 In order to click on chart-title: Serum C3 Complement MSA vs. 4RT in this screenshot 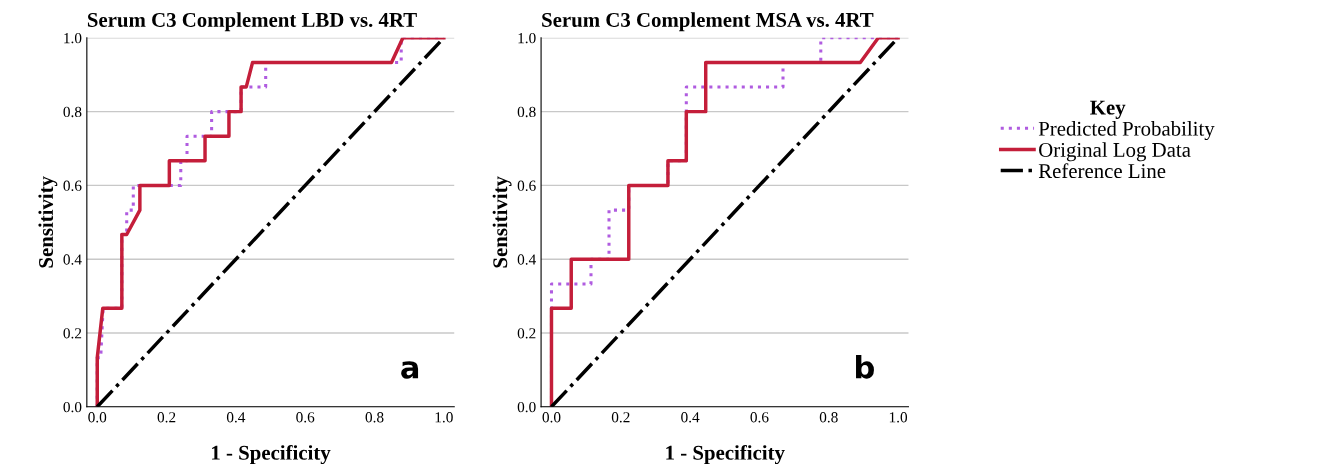, I will do `click(708, 22)`.